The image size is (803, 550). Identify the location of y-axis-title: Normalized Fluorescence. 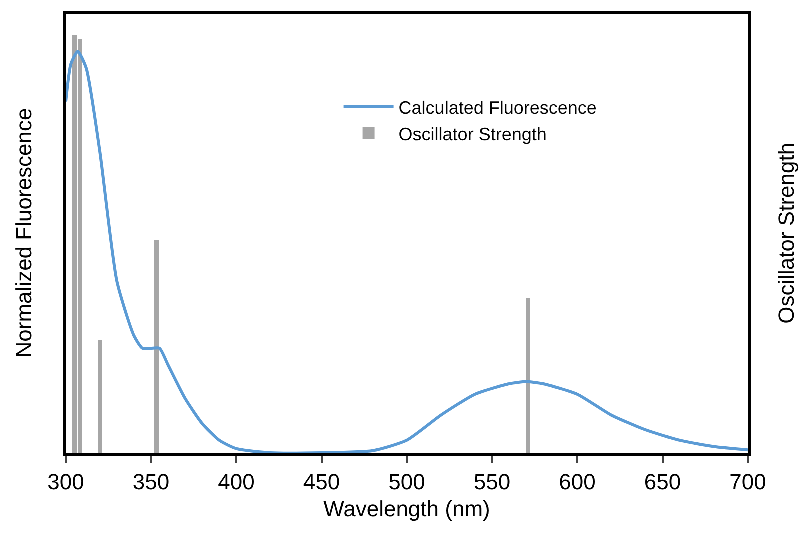
(24, 233).